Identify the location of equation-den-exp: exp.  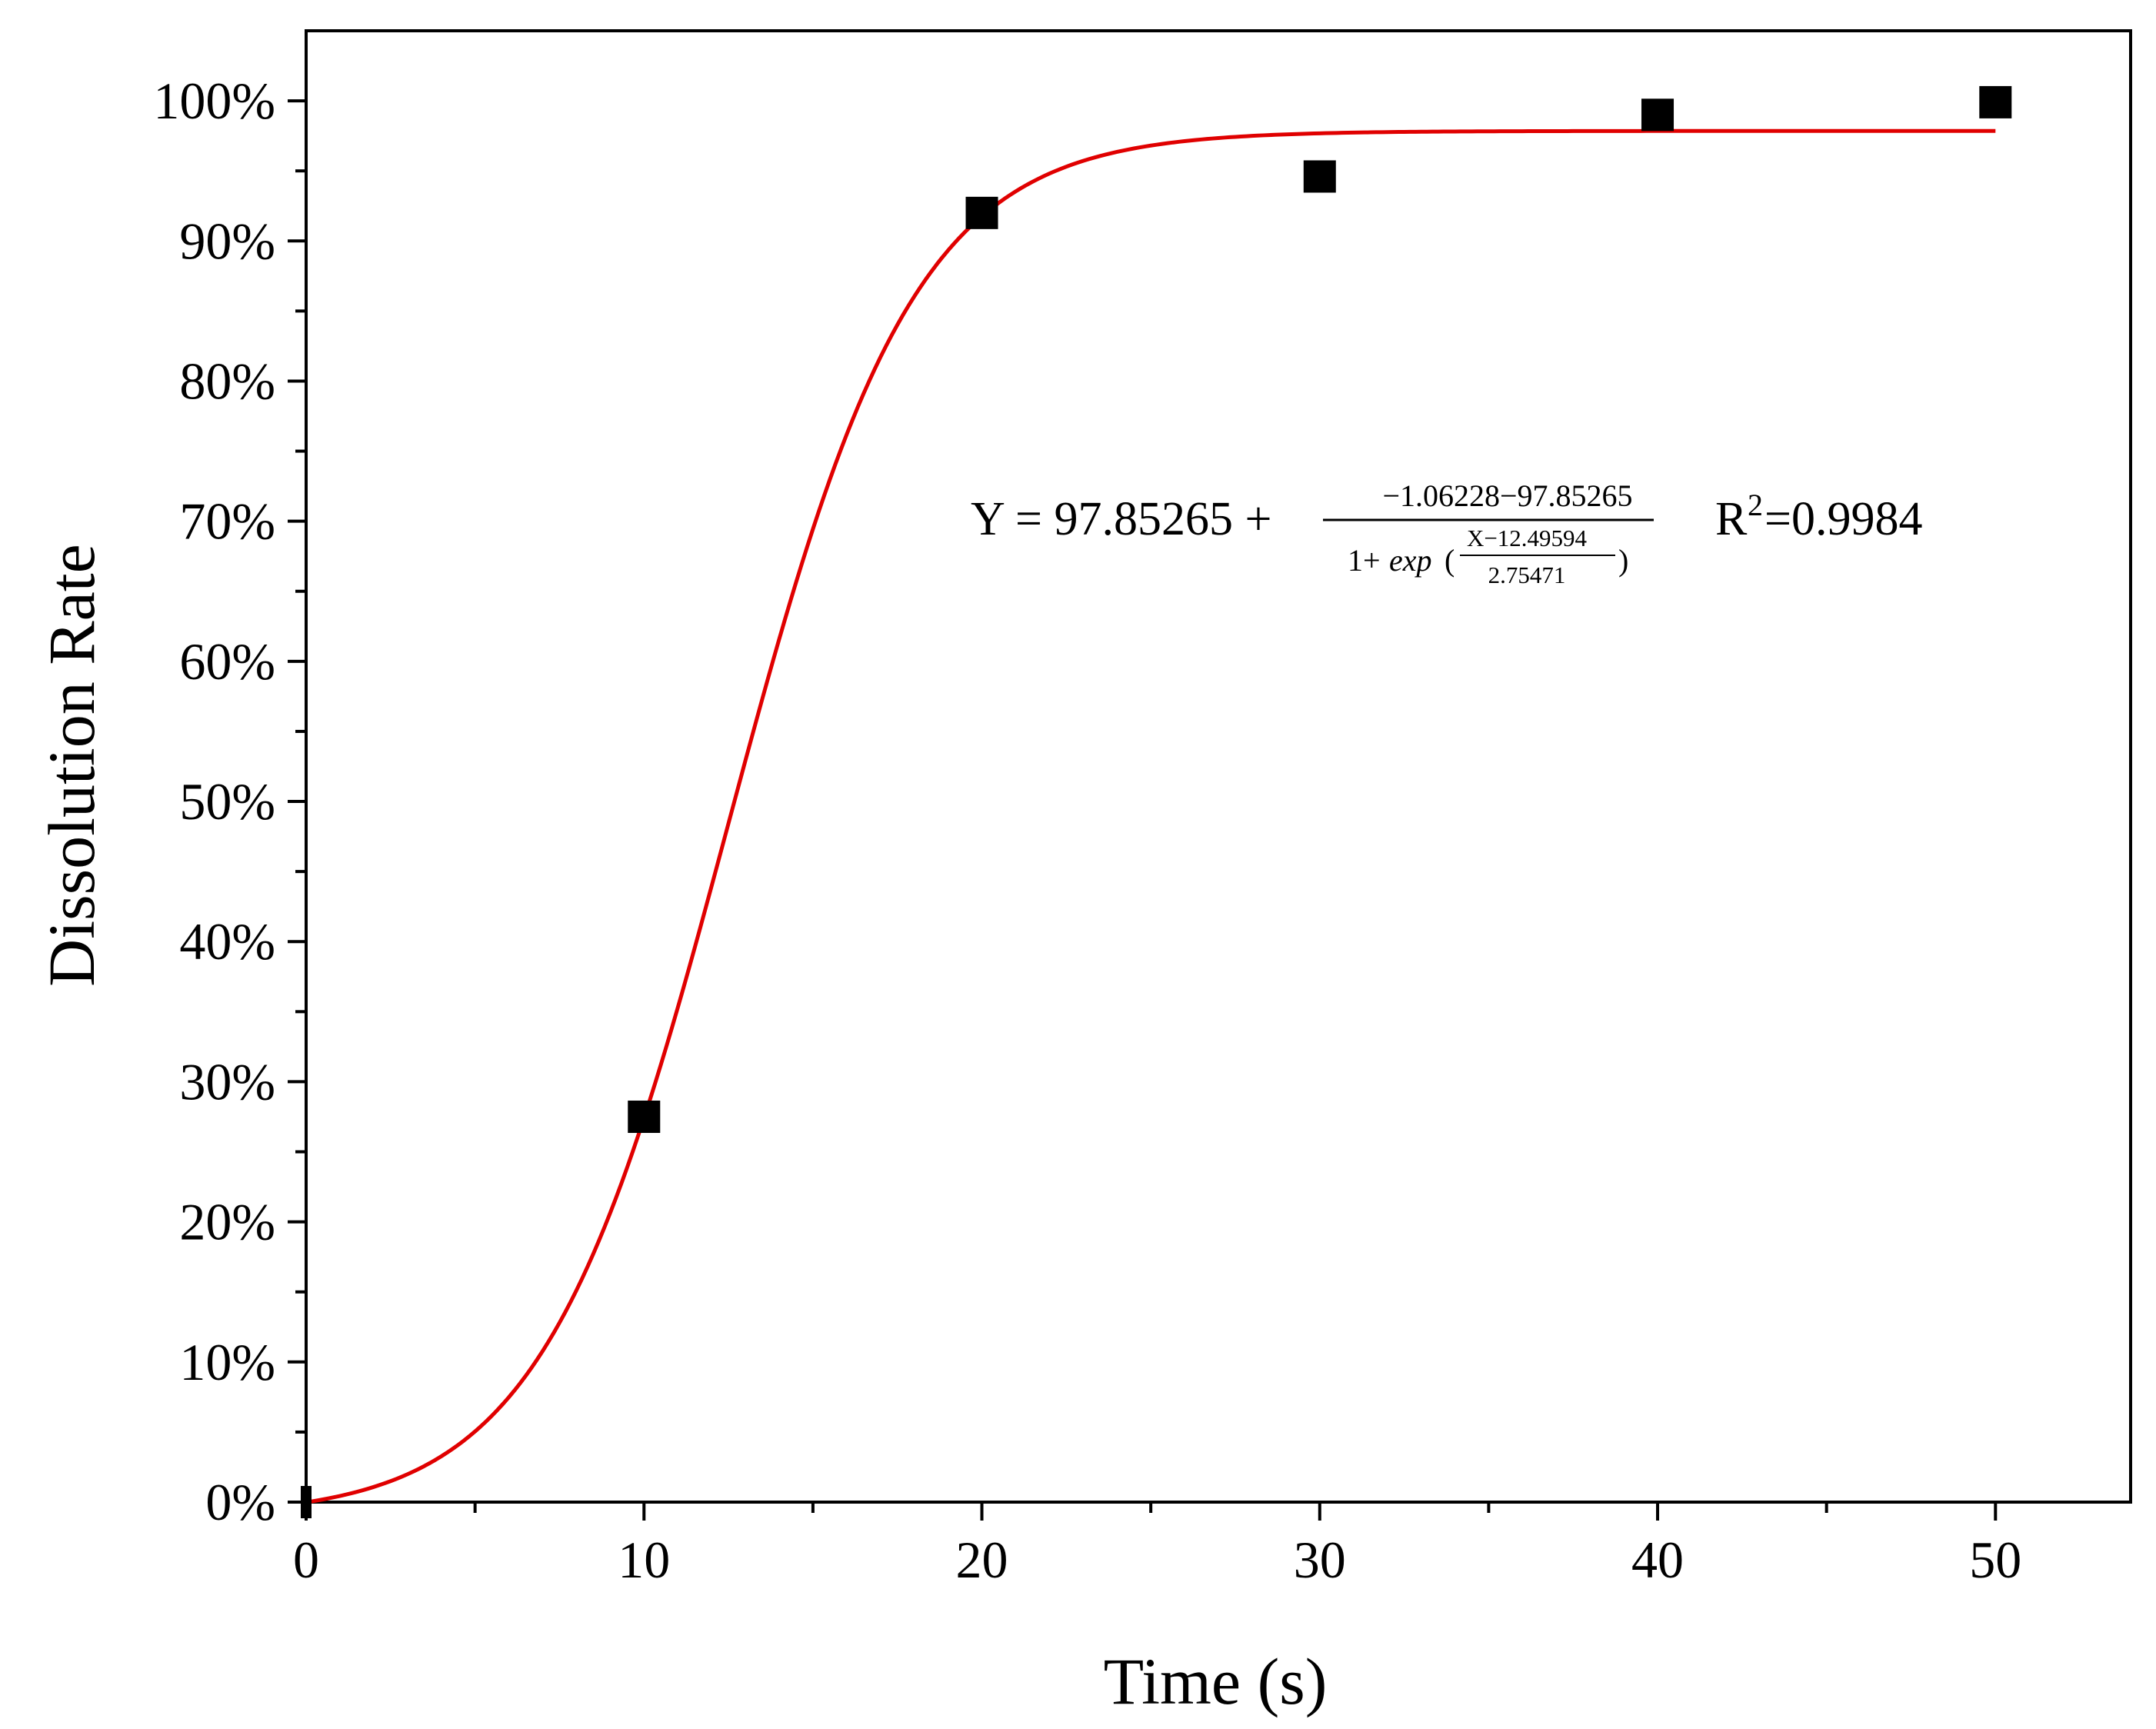
(1410, 560).